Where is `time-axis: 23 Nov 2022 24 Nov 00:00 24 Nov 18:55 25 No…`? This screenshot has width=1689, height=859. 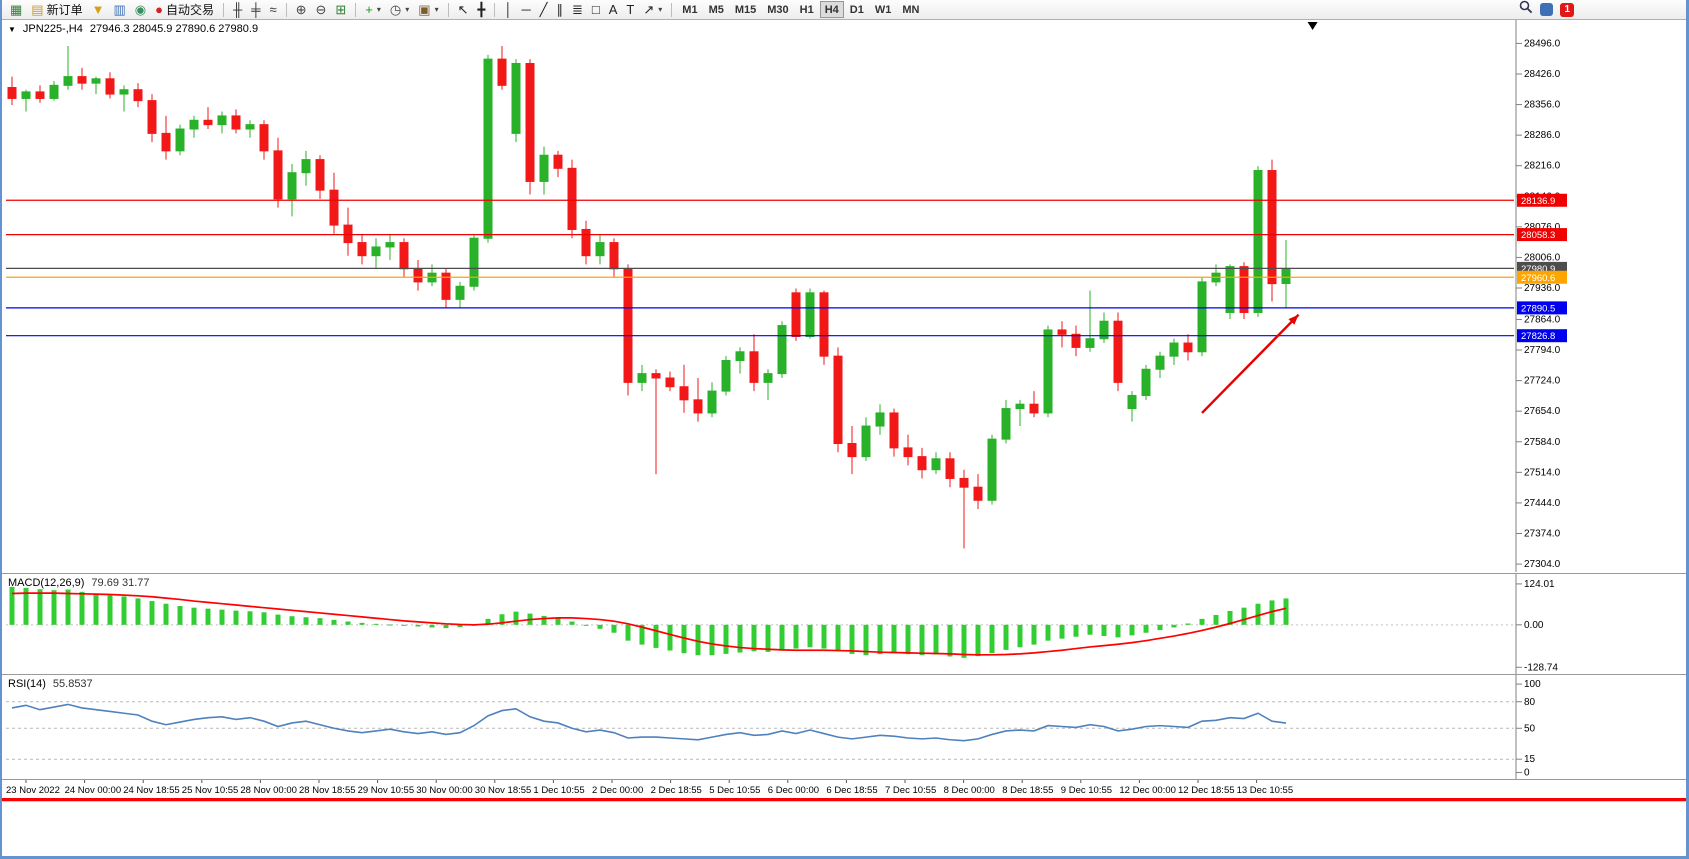
time-axis: 23 Nov 2022 24 Nov 00:00 24 Nov 18:55 25 No… is located at coordinates (844, 789).